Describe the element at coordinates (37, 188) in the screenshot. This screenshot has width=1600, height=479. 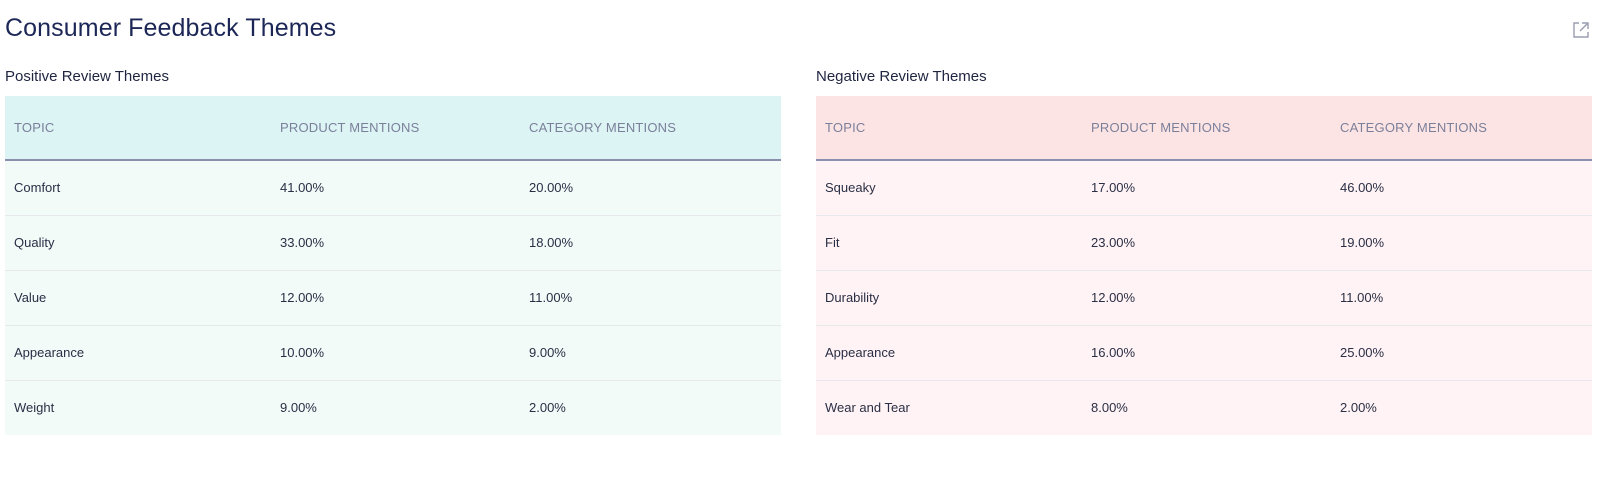
I see `topic-cell: Comfort` at that location.